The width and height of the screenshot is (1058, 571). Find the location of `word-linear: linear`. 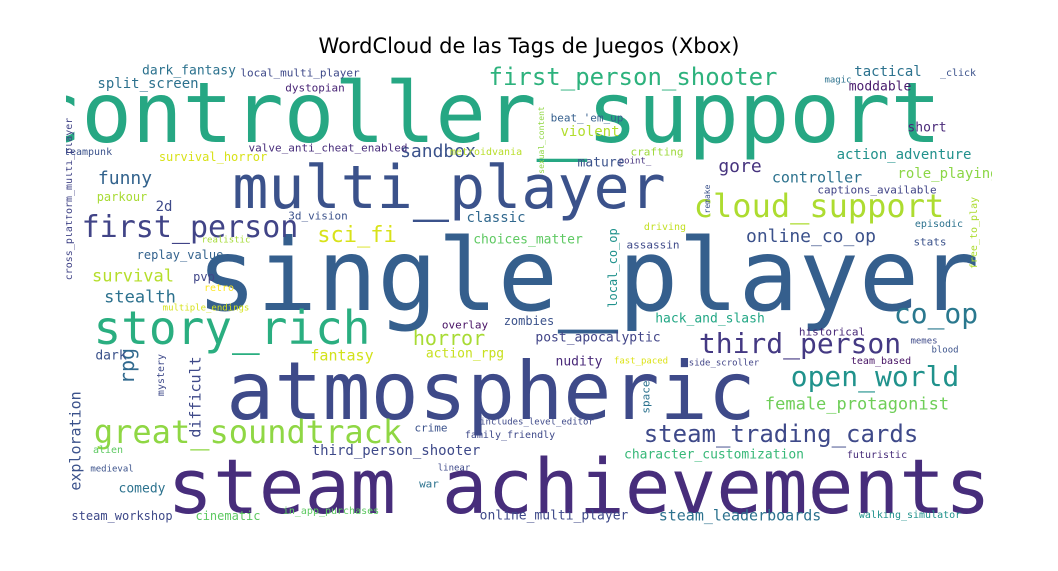

word-linear: linear is located at coordinates (454, 468).